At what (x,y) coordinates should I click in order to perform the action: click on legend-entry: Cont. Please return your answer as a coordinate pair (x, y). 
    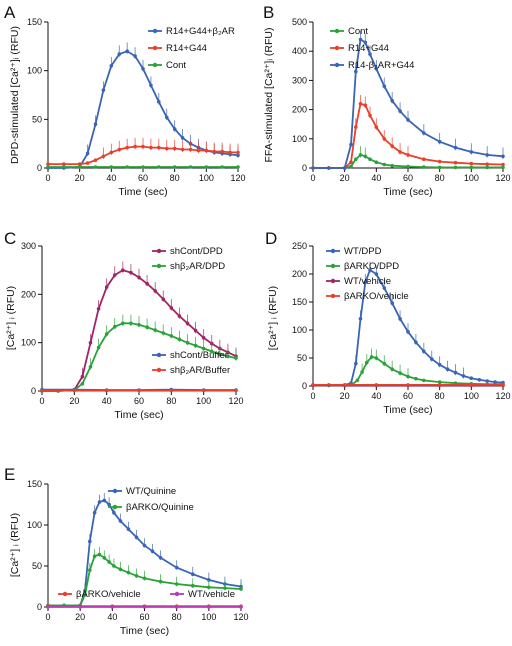
    Looking at the image, I should click on (167, 65).